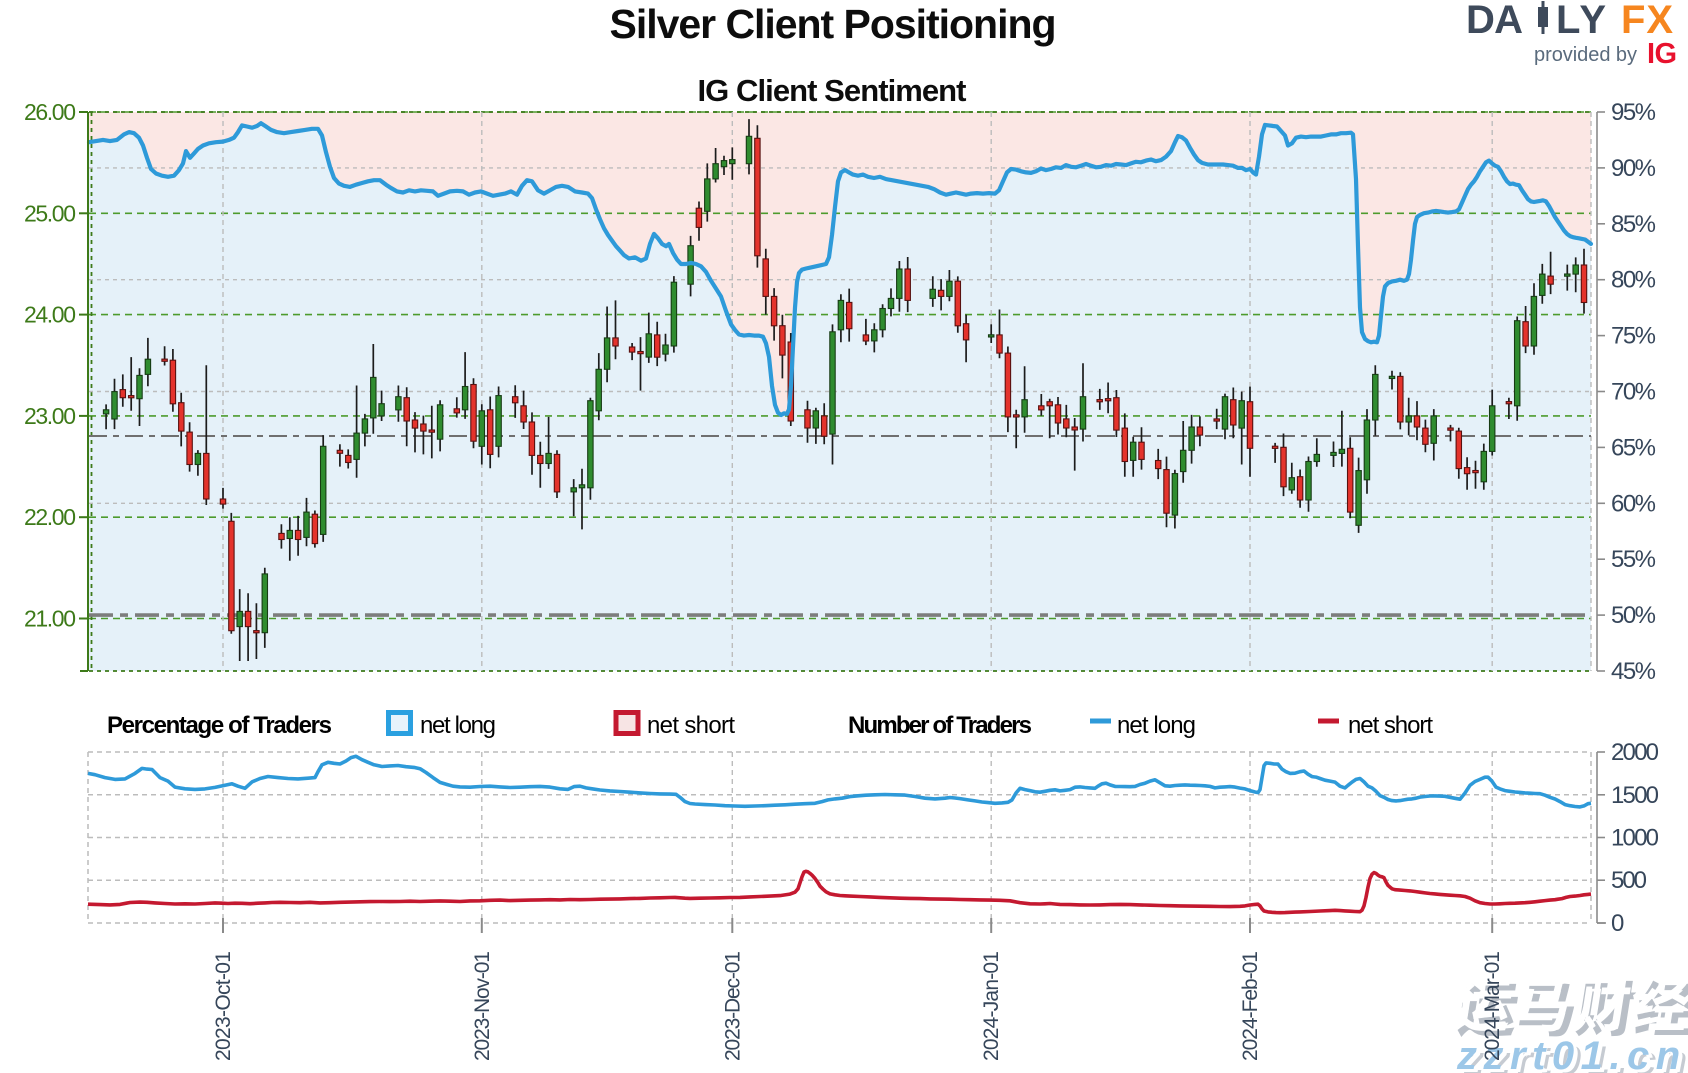 The image size is (1688, 1073). Describe the element at coordinates (50, 213) in the screenshot. I see `svg-text: 25.00` at that location.